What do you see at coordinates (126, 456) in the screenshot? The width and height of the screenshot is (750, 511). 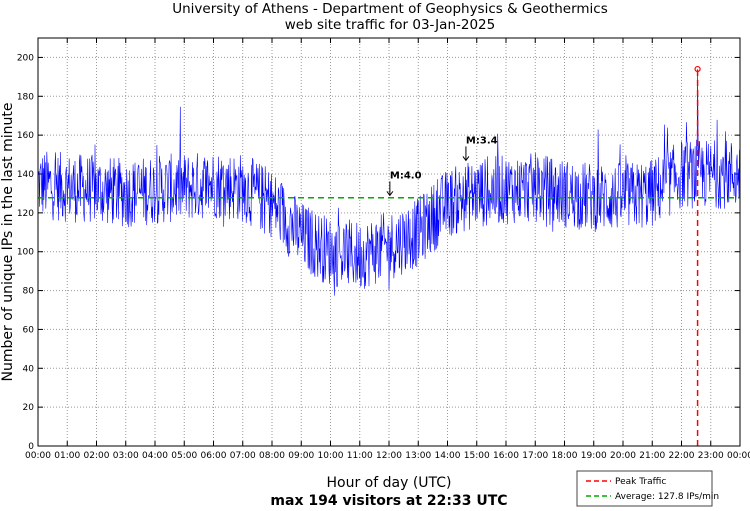 I see `x-tick-label: 03:00` at bounding box center [126, 456].